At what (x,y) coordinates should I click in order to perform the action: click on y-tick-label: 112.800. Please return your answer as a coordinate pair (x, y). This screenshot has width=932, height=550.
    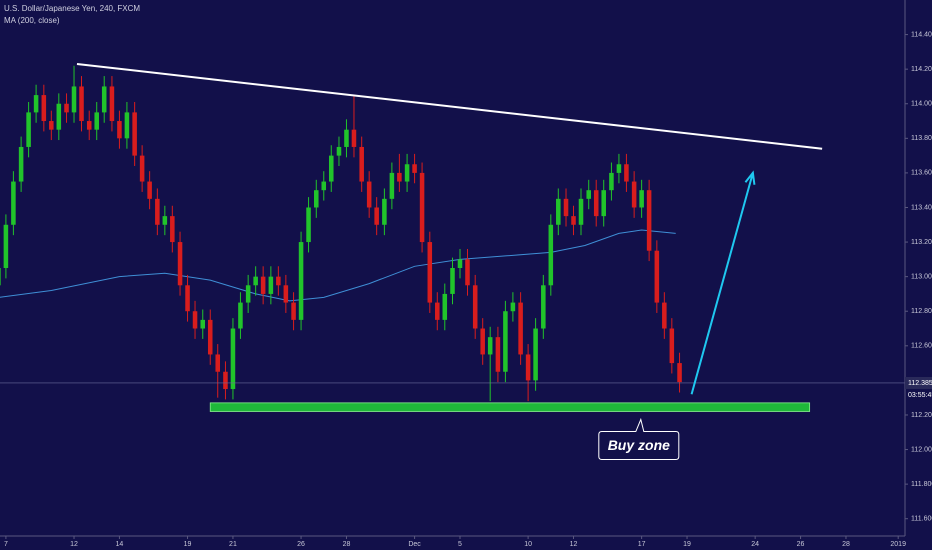
    Looking at the image, I should click on (921, 311).